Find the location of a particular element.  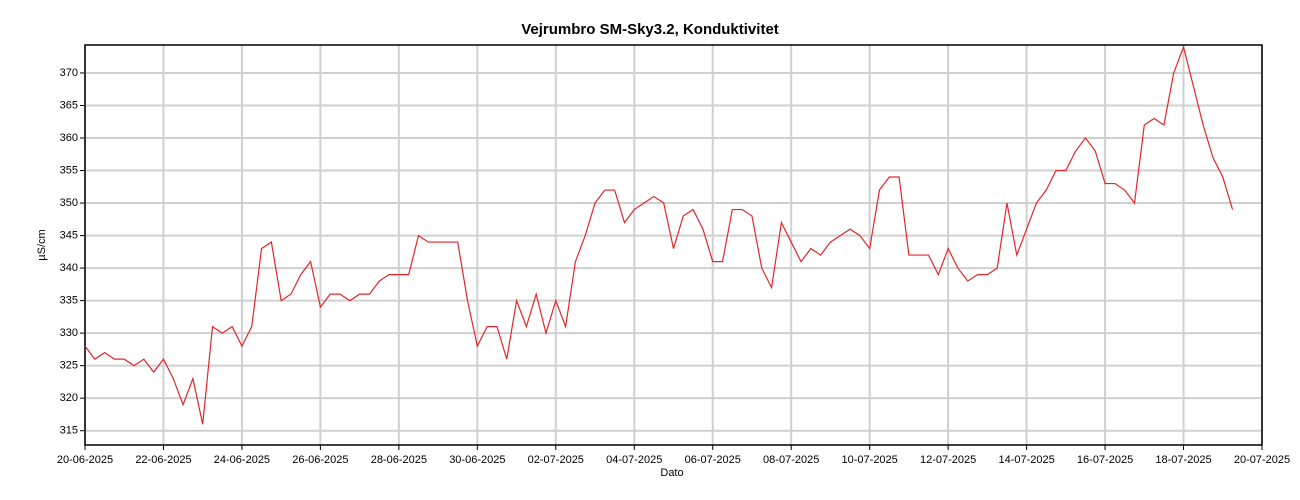

x-tick-label: 22-06-2025 is located at coordinates (163, 460).